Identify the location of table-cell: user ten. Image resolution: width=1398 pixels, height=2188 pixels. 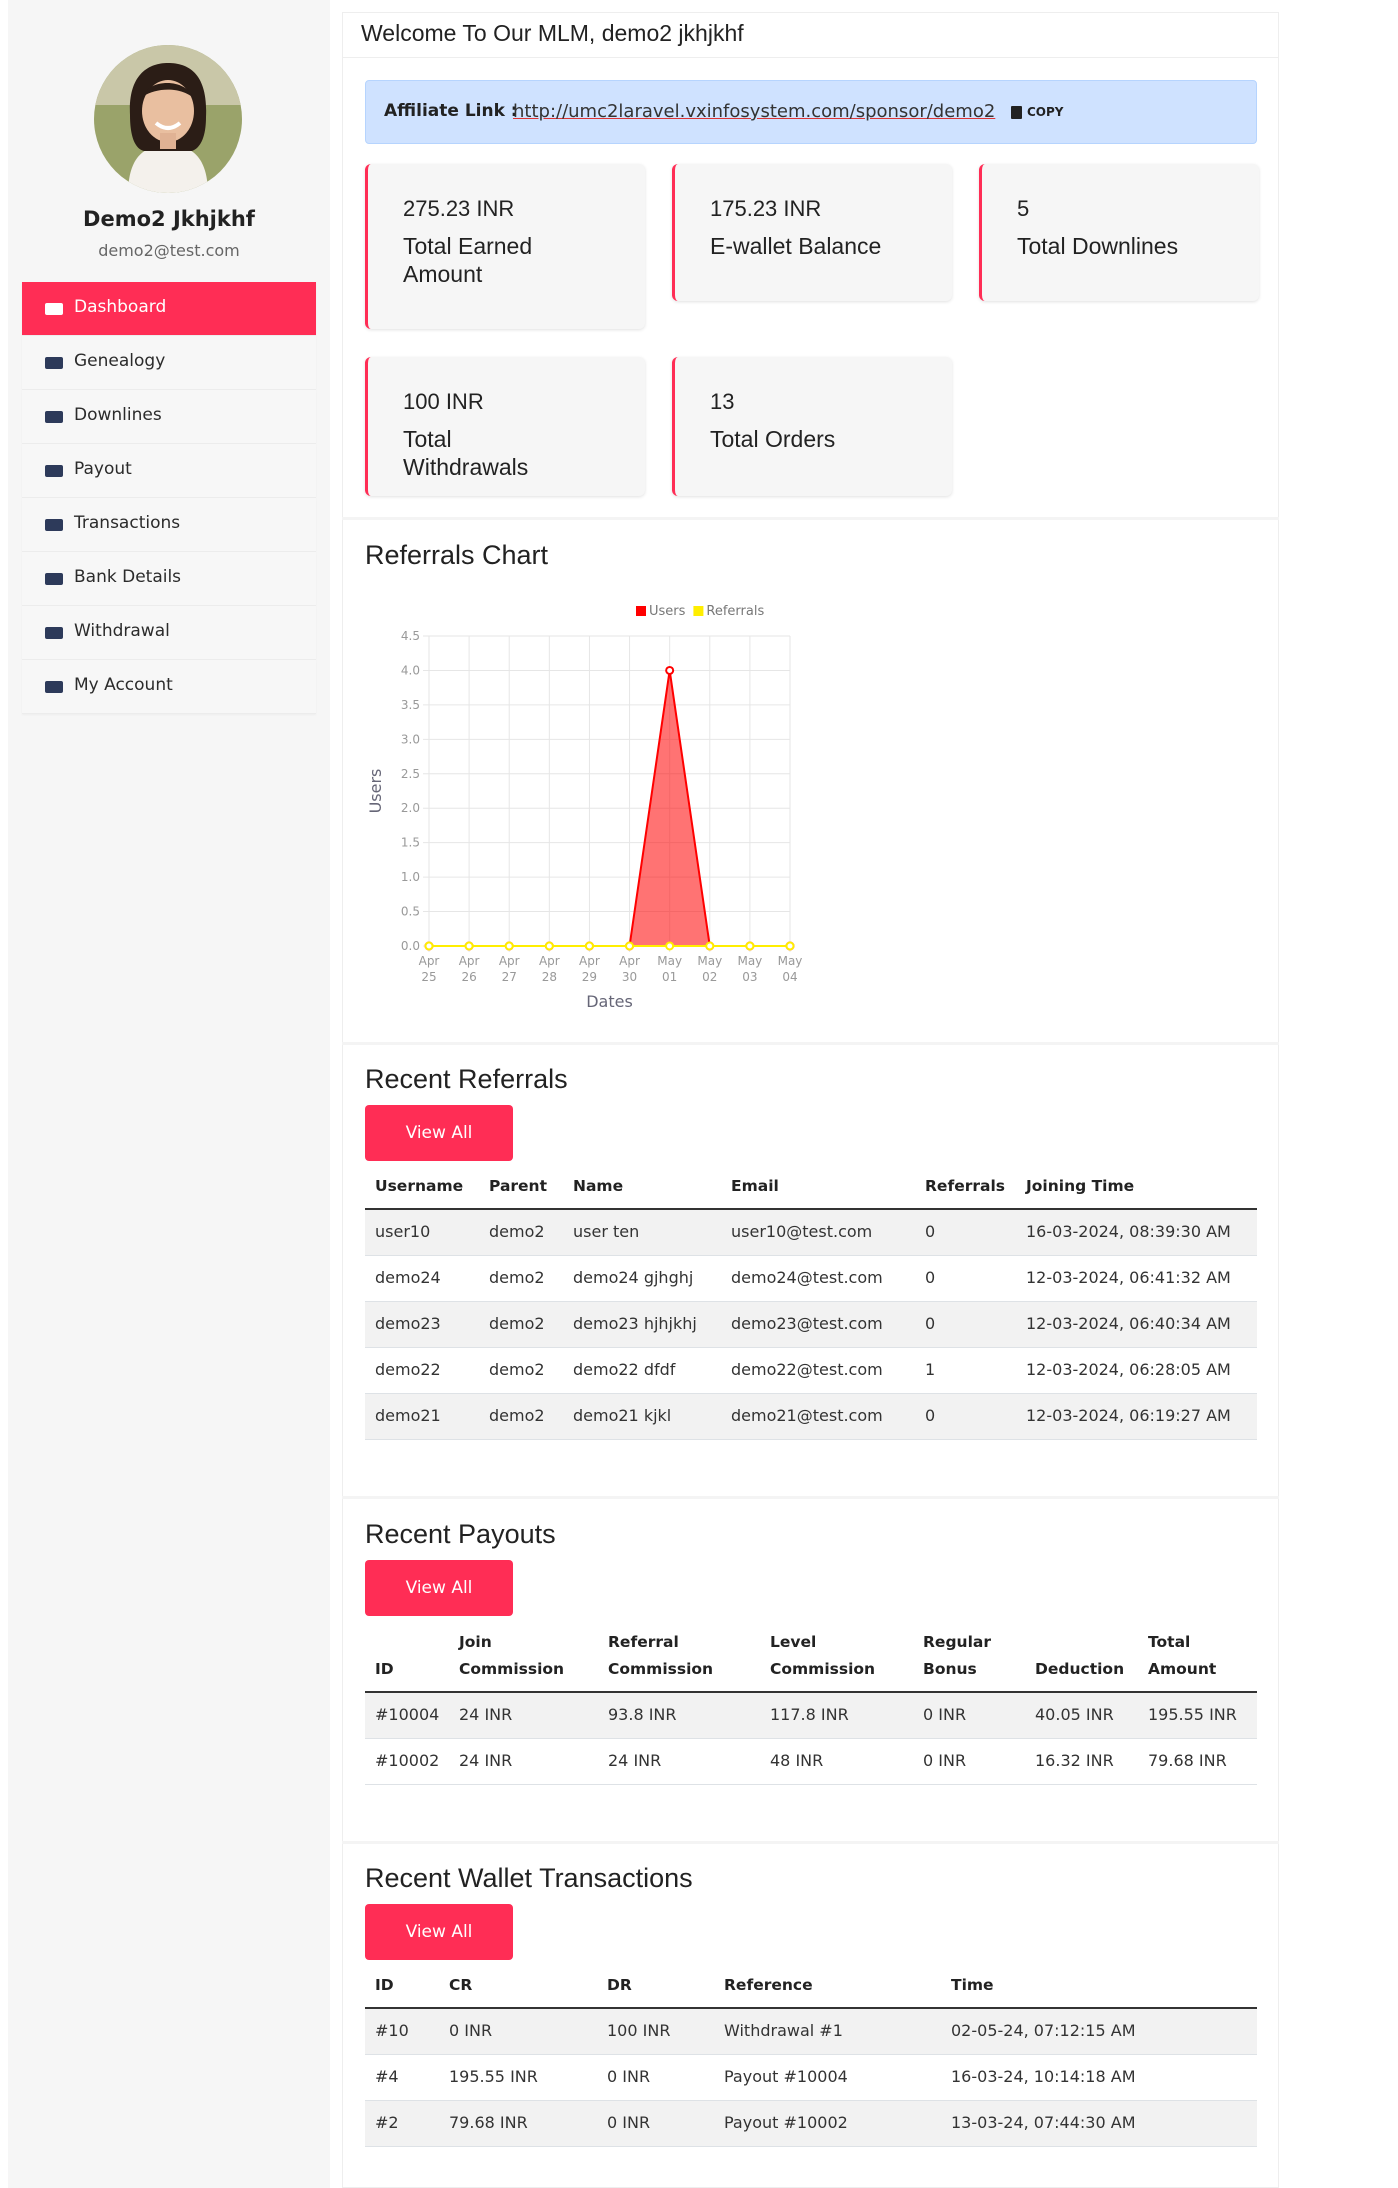
(606, 1231).